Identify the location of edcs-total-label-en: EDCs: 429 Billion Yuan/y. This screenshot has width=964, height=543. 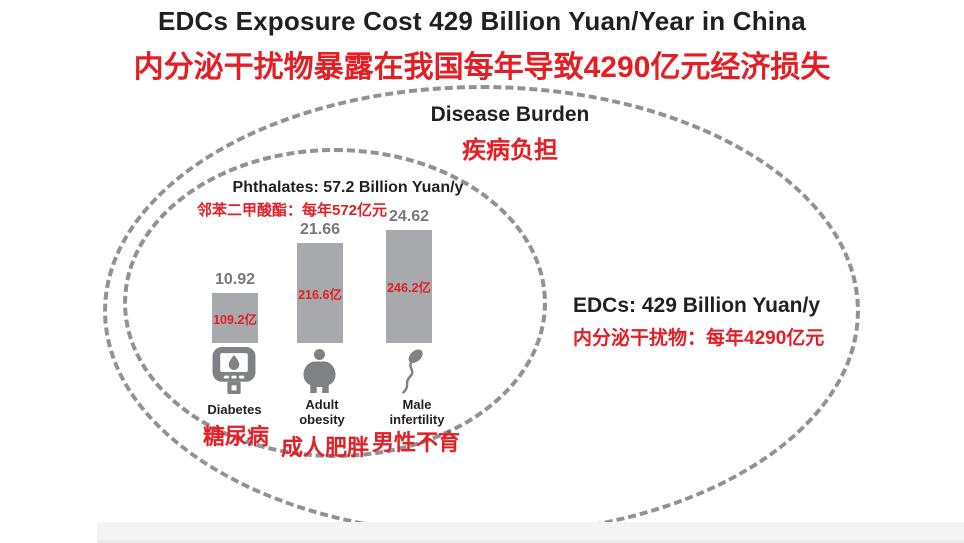
(697, 305).